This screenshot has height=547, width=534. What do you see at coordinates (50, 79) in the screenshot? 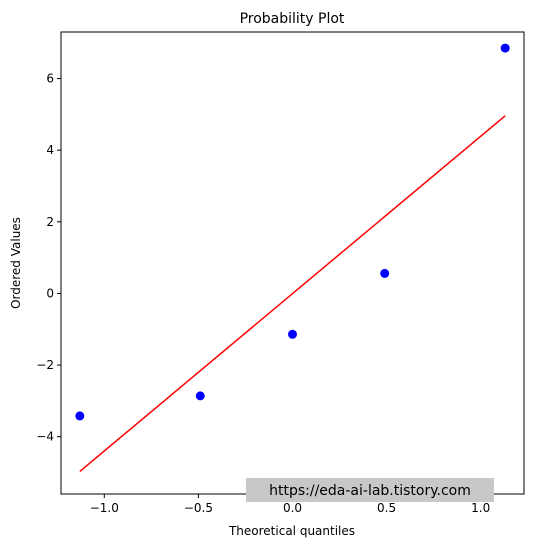
I see `y-tick-label: 6` at bounding box center [50, 79].